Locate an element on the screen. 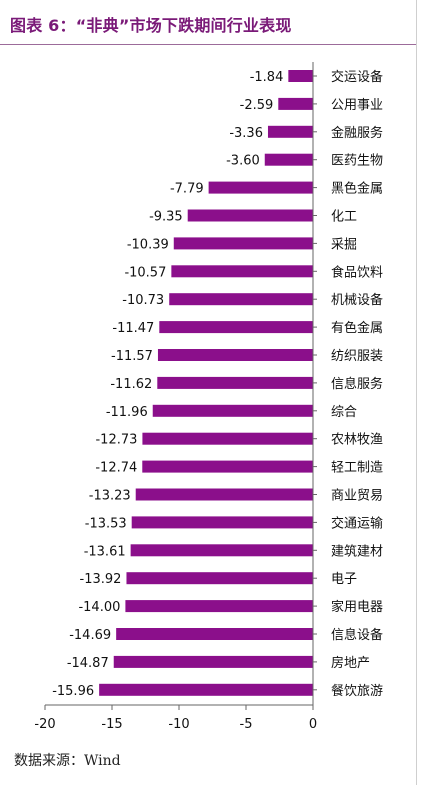 The height and width of the screenshot is (785, 429). x-tick-label-1: -20 is located at coordinates (44, 724).